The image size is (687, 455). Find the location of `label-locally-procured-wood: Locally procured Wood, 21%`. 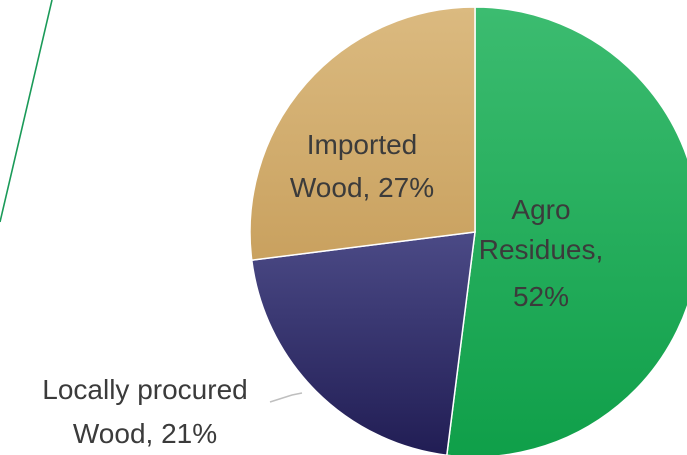

label-locally-procured-wood: Locally procured Wood, 21% is located at coordinates (144, 411).